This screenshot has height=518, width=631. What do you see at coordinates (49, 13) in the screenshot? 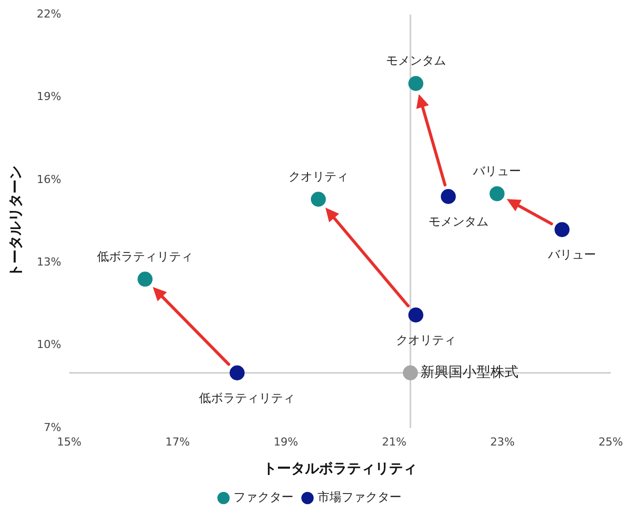
I see `y-tick-label: 22%` at bounding box center [49, 13].